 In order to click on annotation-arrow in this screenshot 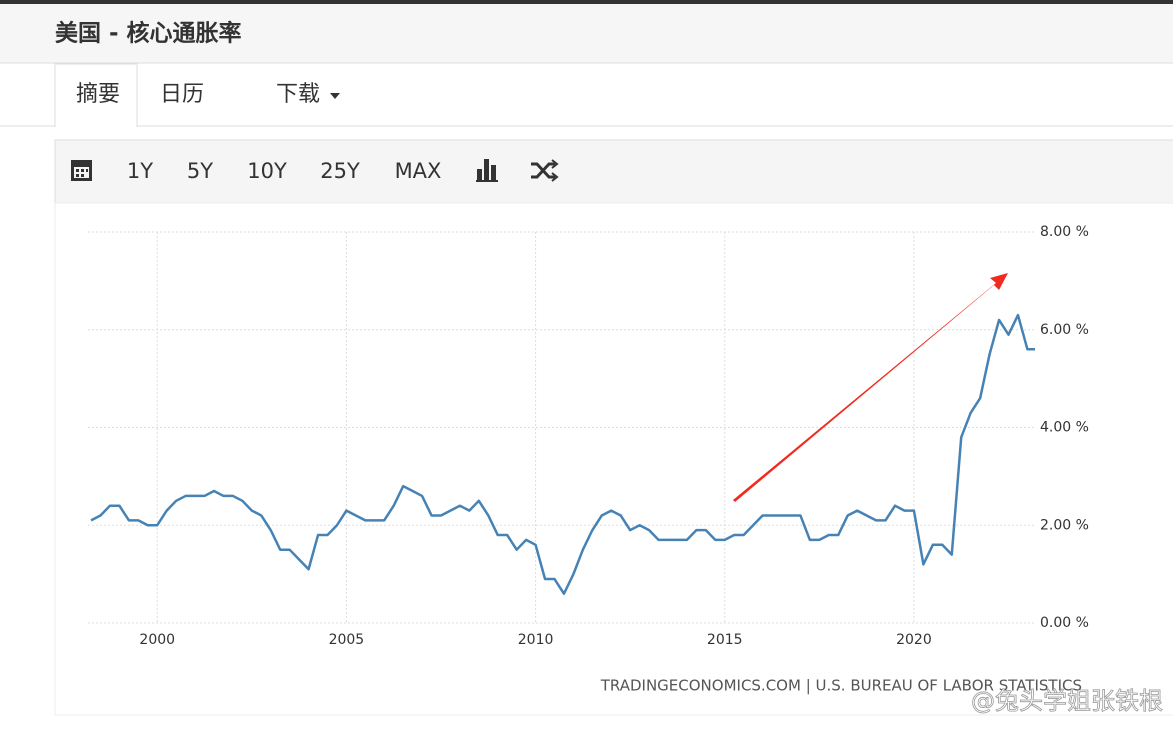, I will do `click(870, 387)`.